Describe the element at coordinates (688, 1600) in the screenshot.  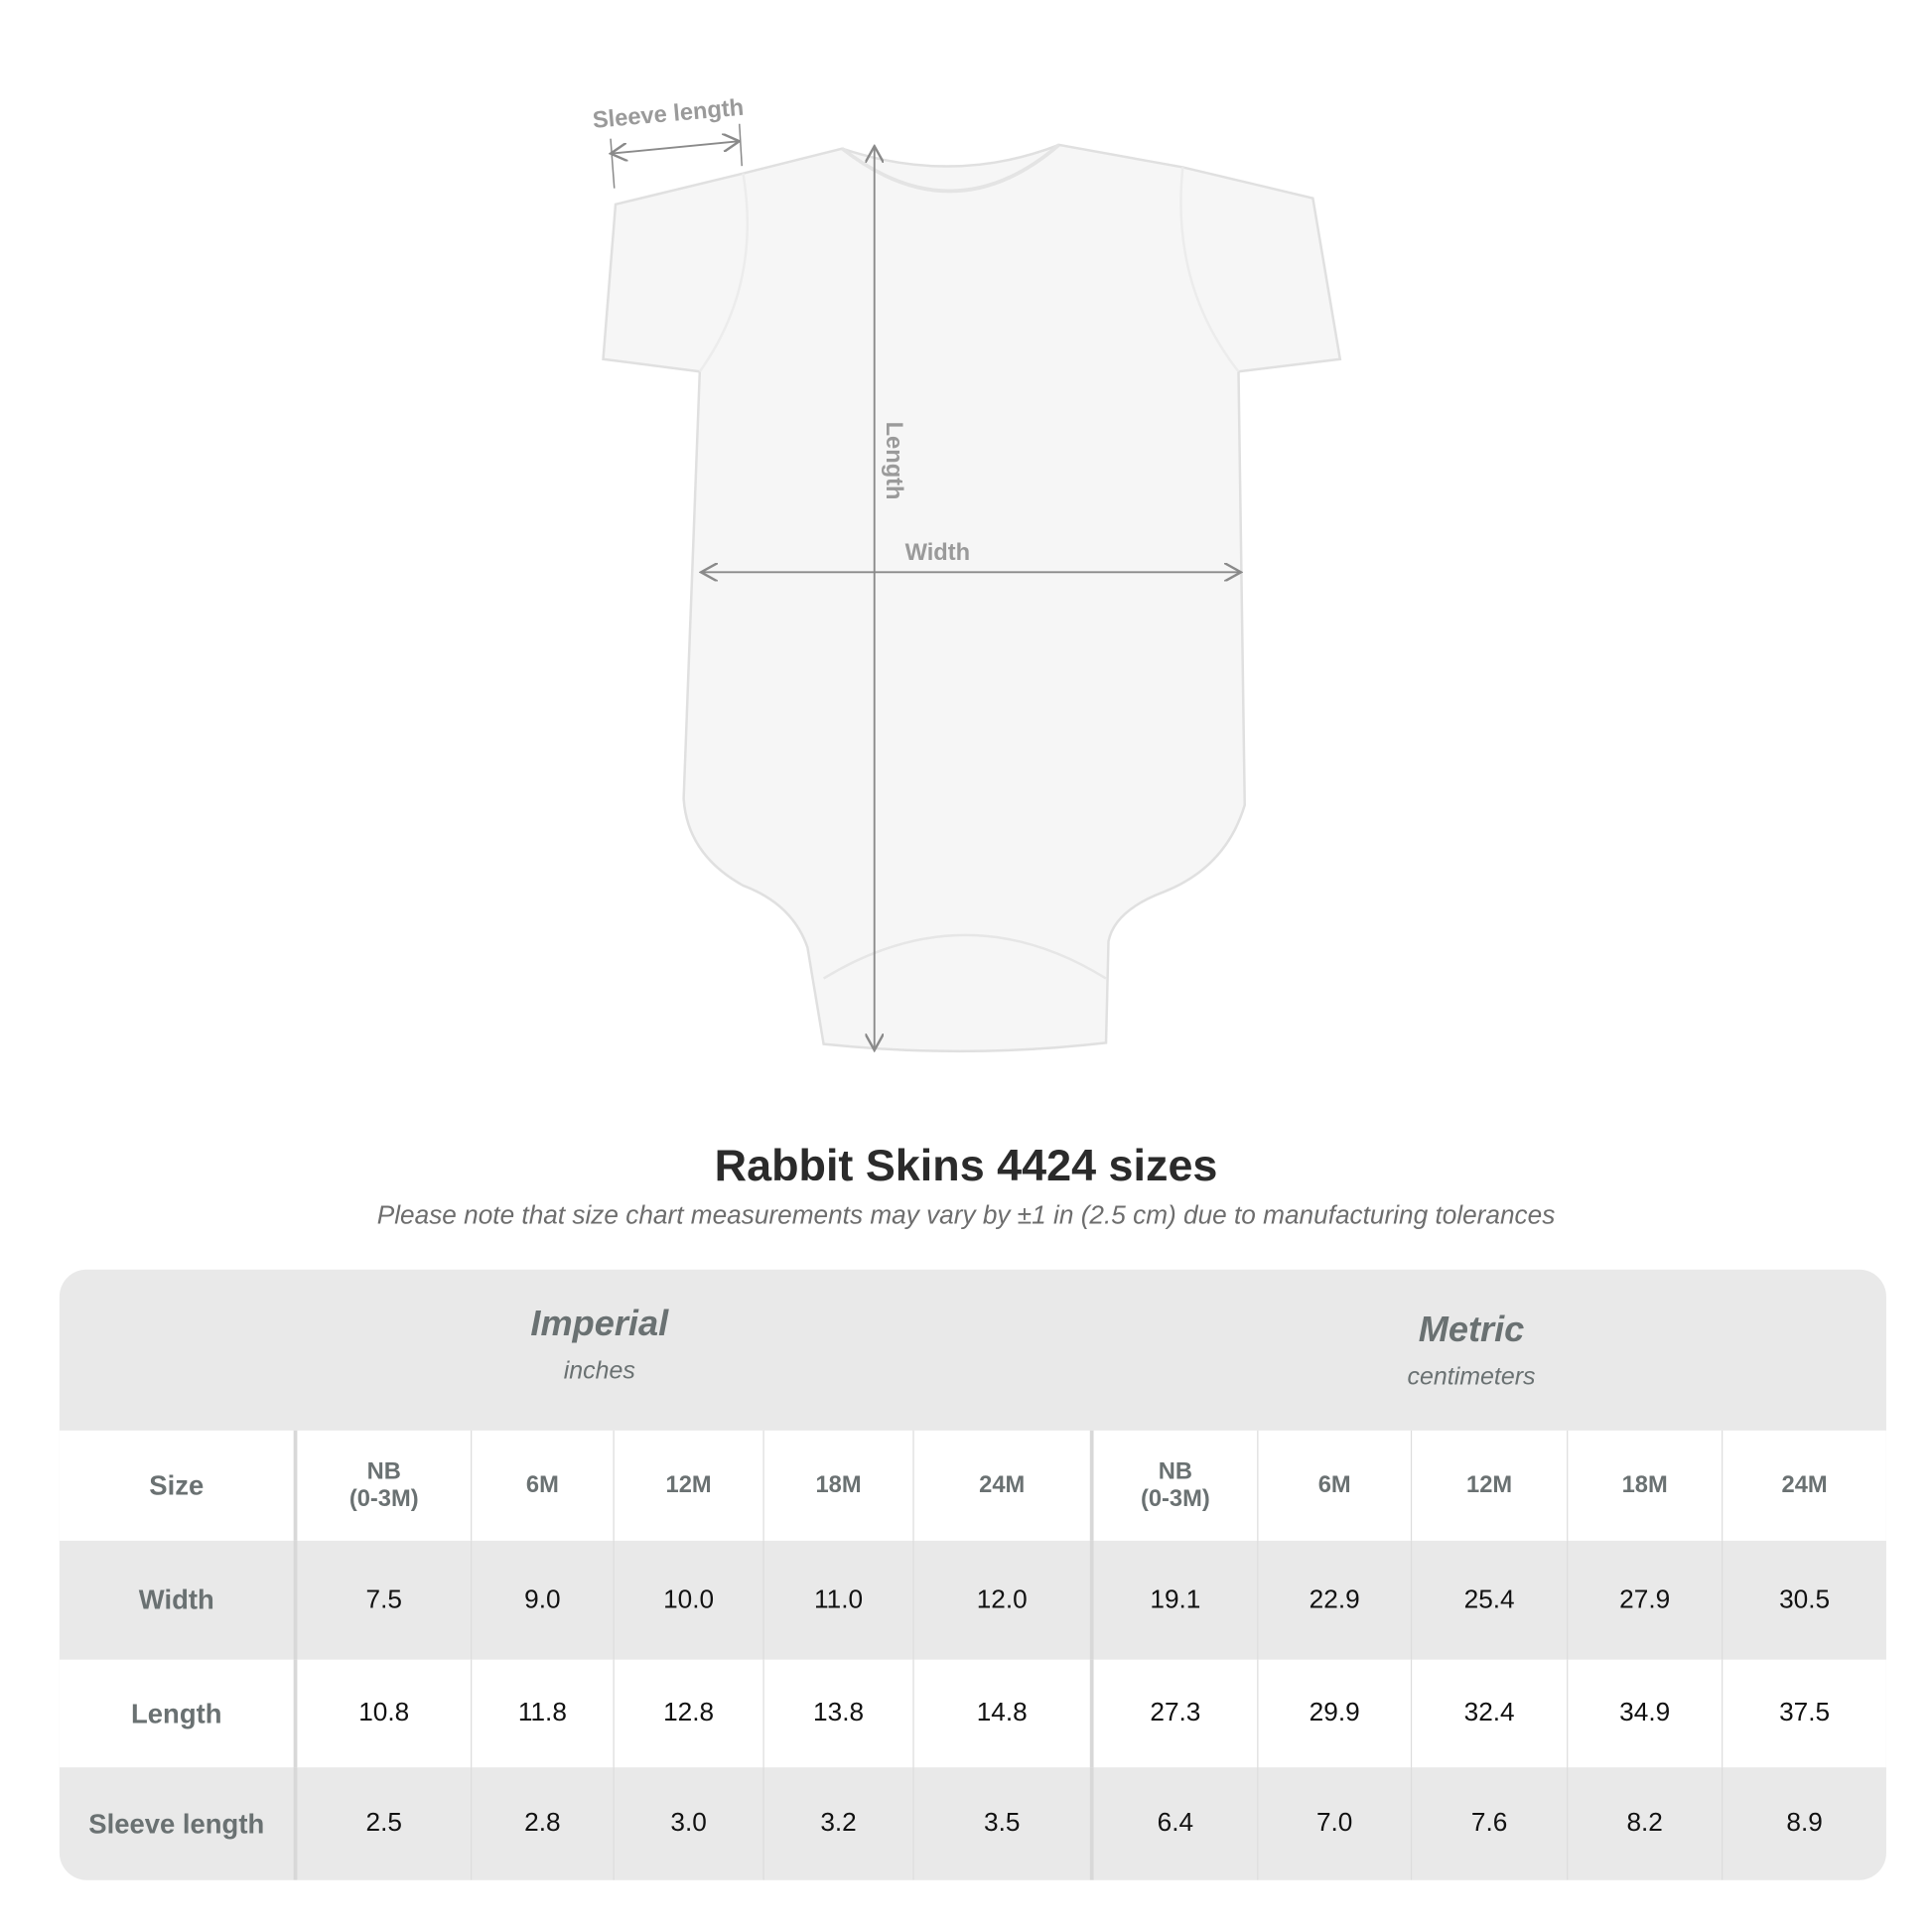
I see `imperial-value: 10.0` at that location.